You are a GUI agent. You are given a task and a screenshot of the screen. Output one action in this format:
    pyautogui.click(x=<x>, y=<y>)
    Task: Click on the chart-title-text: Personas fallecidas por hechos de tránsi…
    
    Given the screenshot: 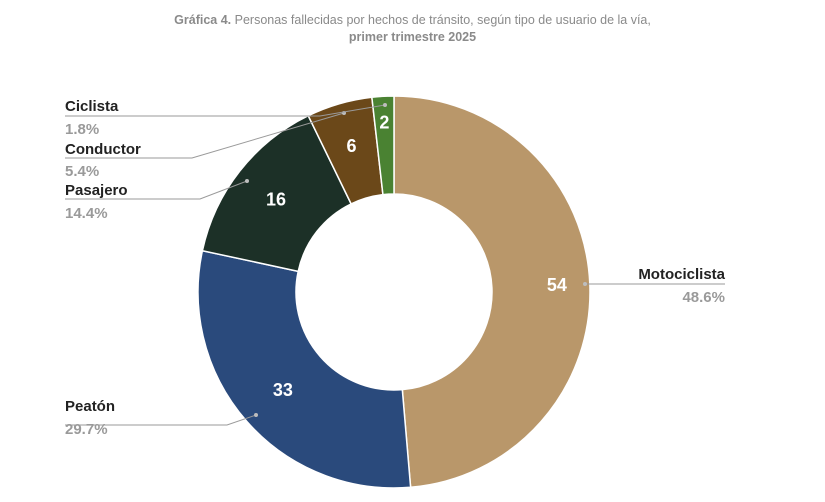 What is the action you would take?
    pyautogui.click(x=441, y=20)
    